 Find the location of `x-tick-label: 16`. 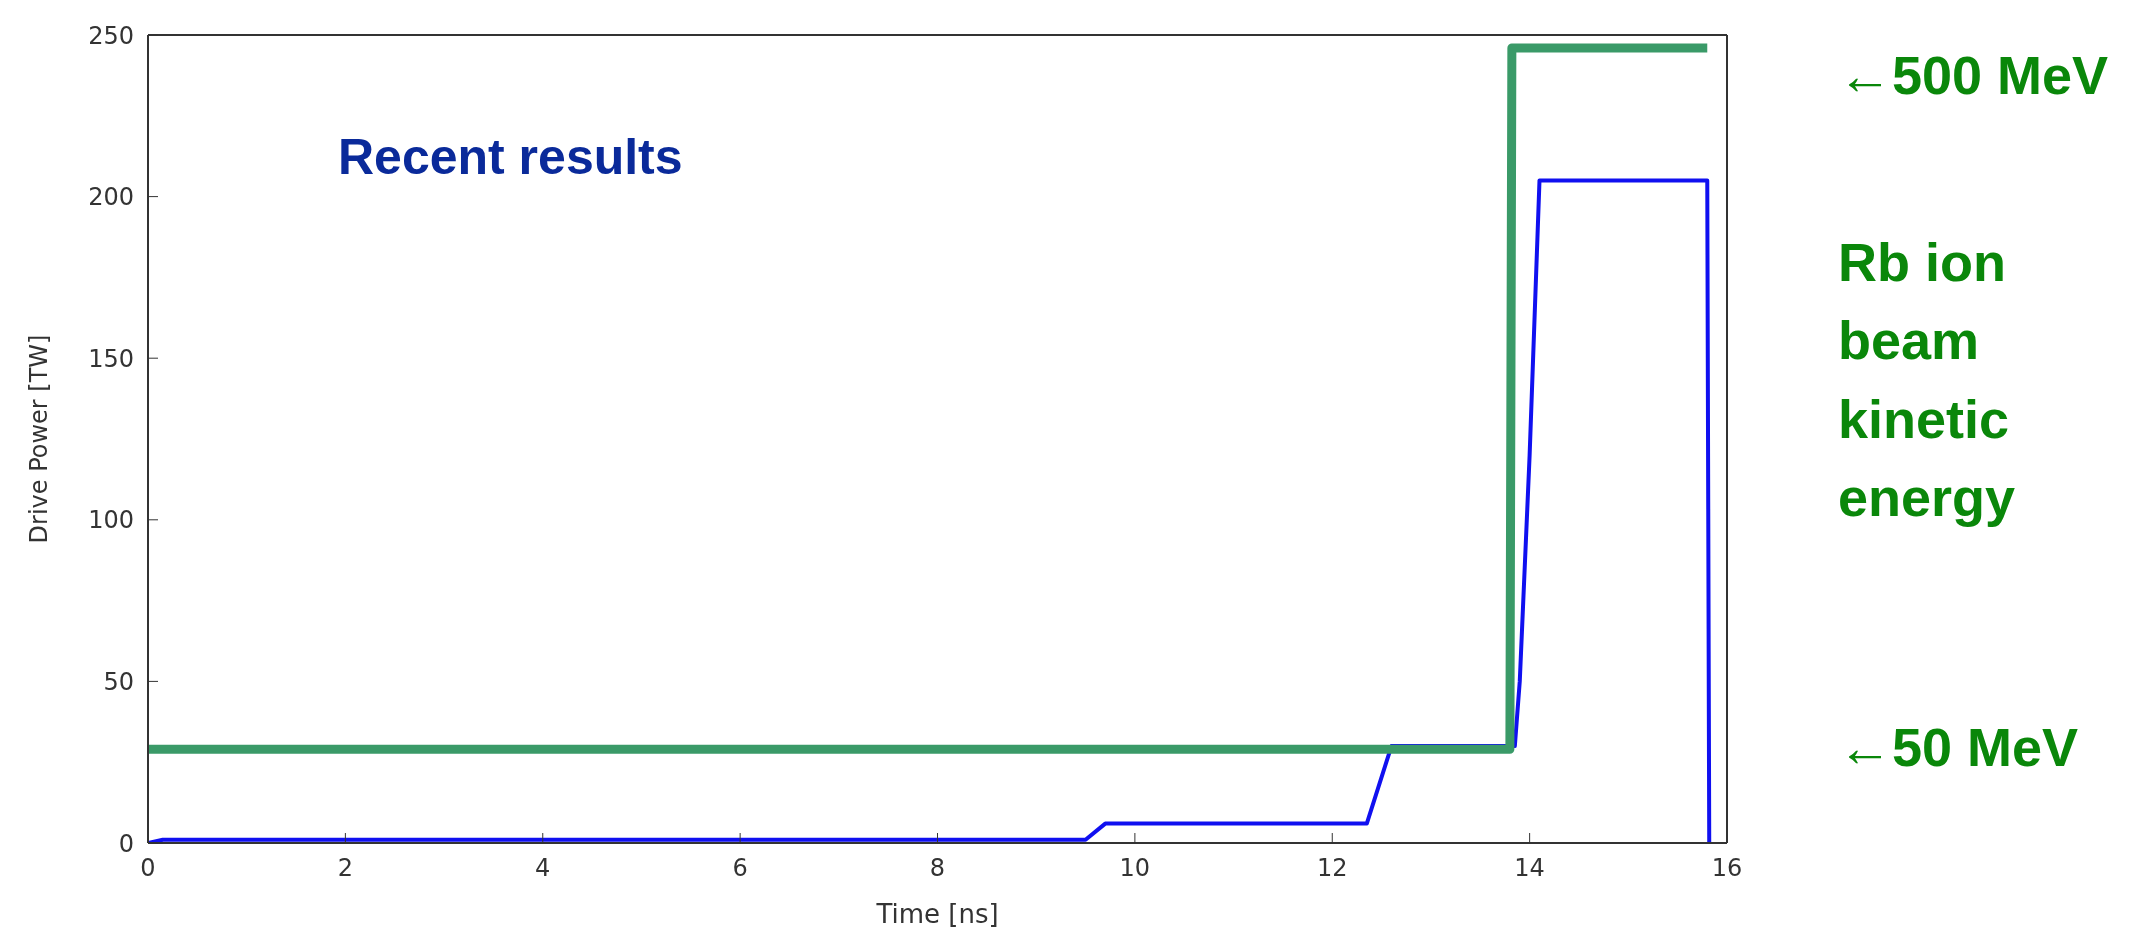

x-tick-label: 16 is located at coordinates (1727, 868).